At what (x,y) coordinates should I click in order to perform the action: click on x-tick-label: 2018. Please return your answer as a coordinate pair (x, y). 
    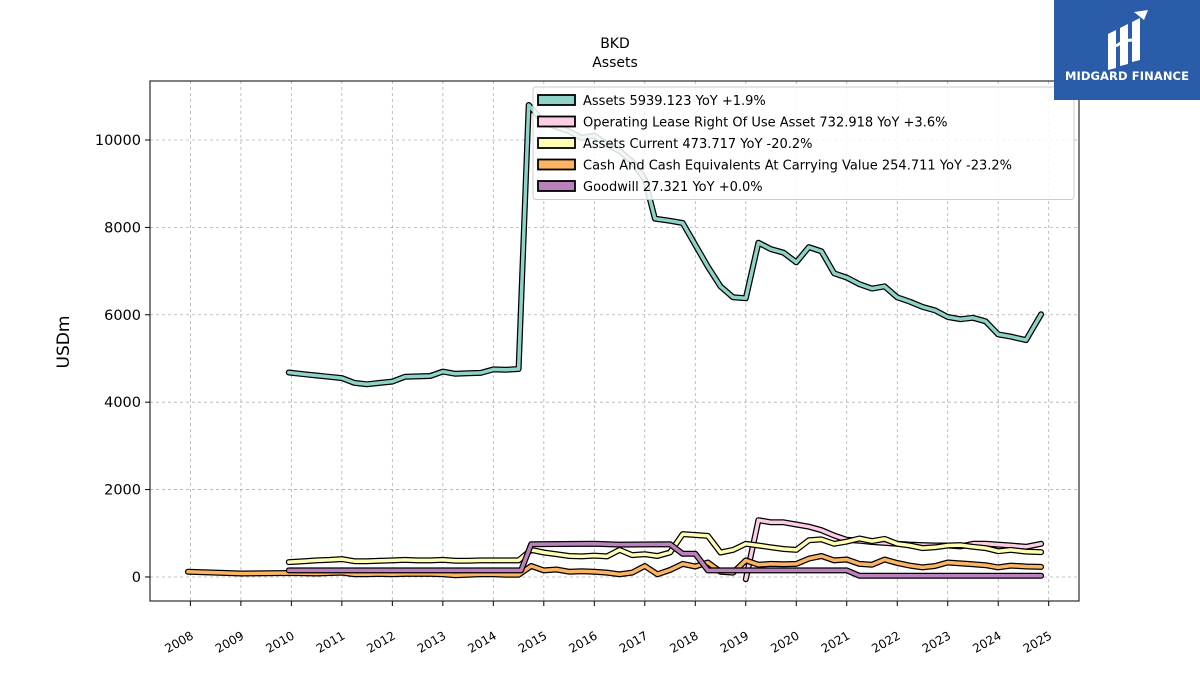
    Looking at the image, I should click on (683, 641).